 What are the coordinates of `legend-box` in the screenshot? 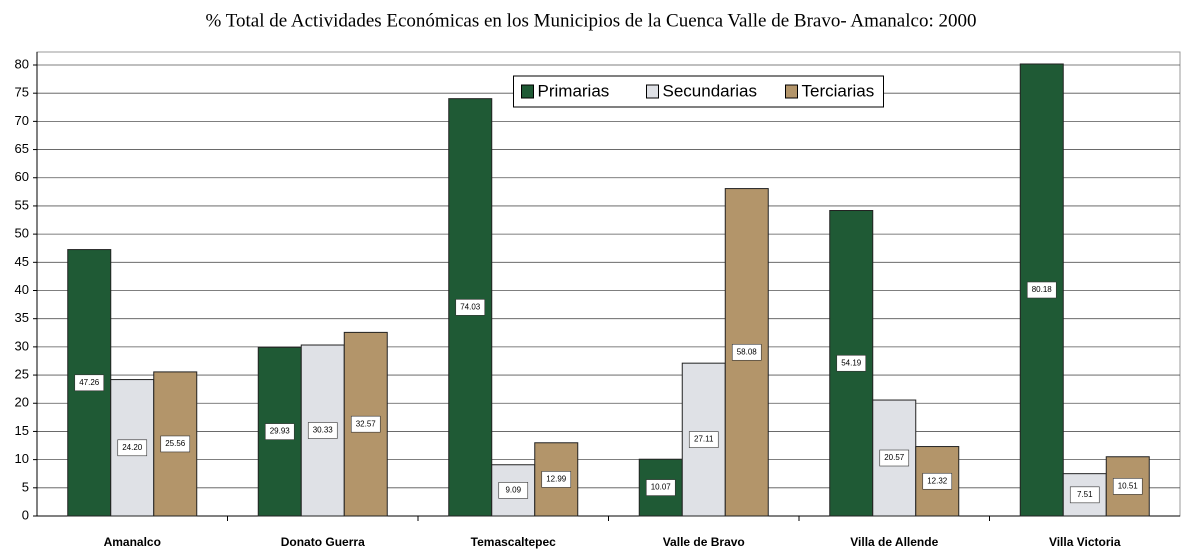 It's located at (698, 91).